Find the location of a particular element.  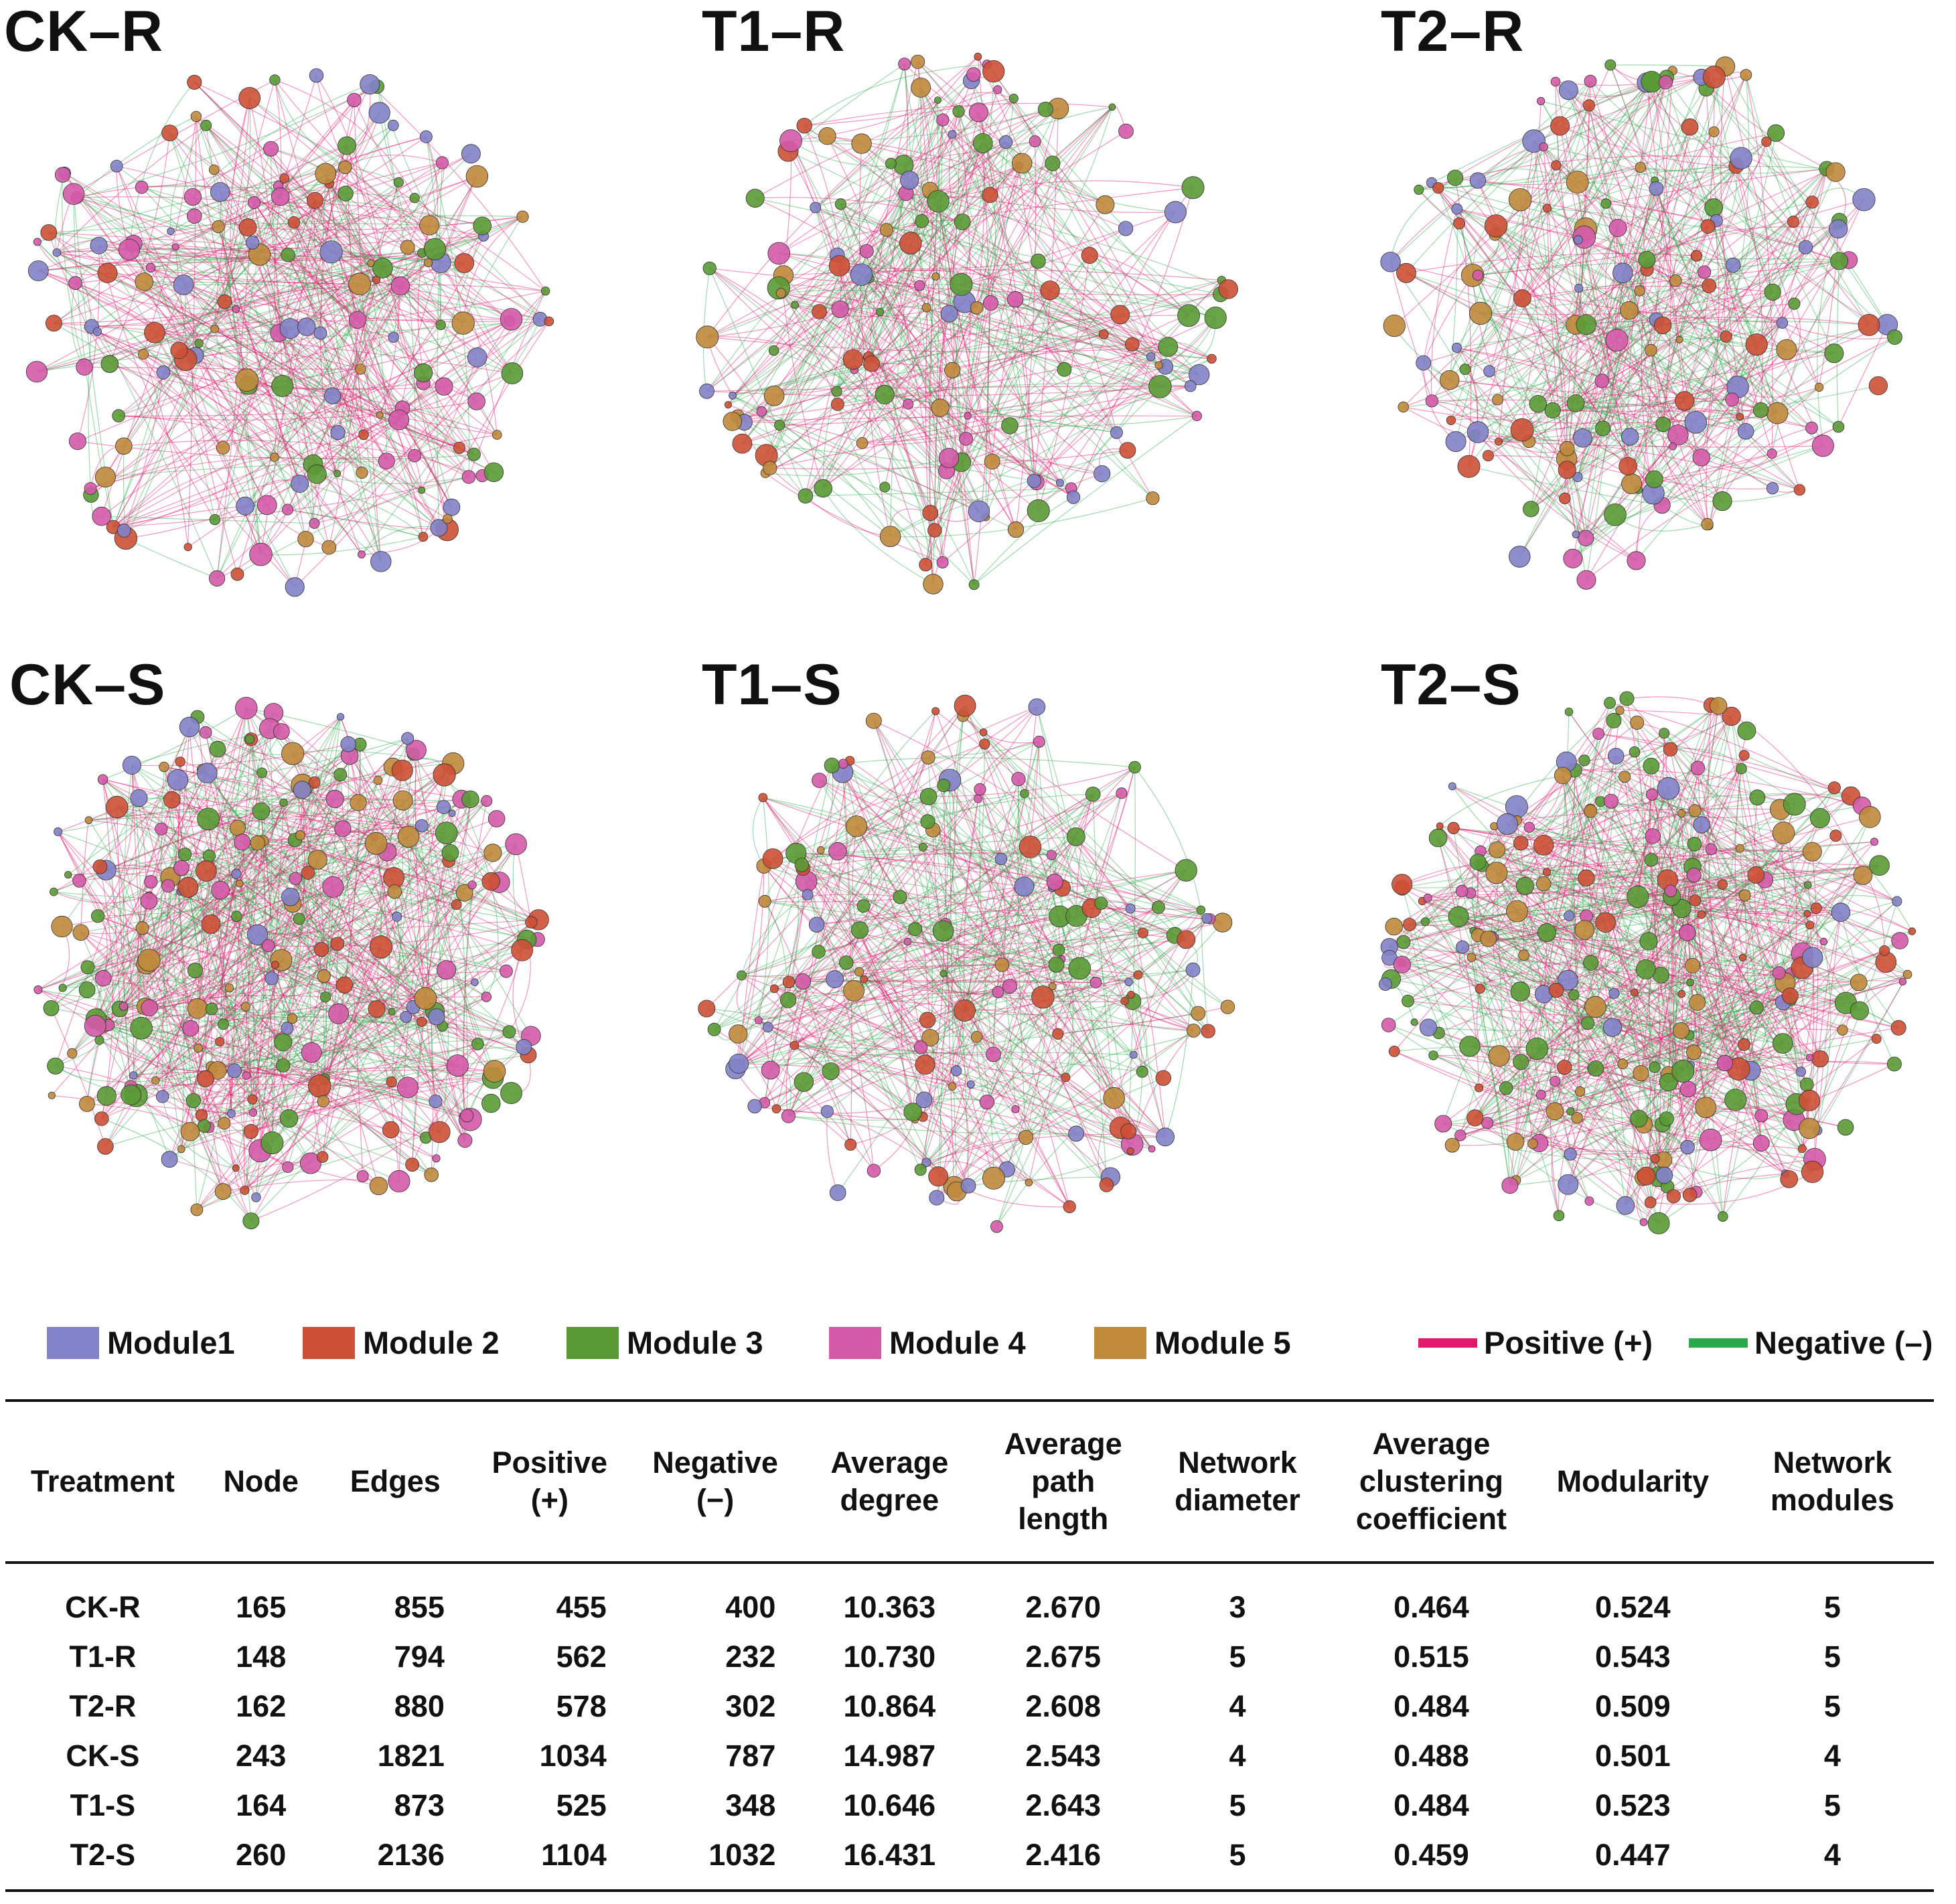

edges is located at coordinates (1643, 322).